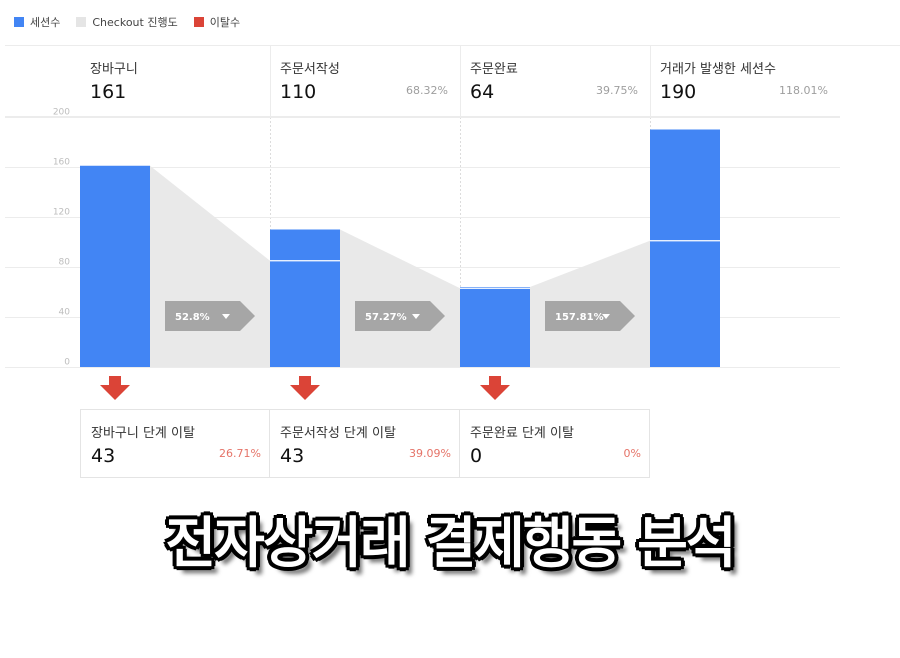 This screenshot has height=658, width=900. Describe the element at coordinates (143, 433) in the screenshot. I see `dropoff-name: 장바구니 단계 이탈` at that location.